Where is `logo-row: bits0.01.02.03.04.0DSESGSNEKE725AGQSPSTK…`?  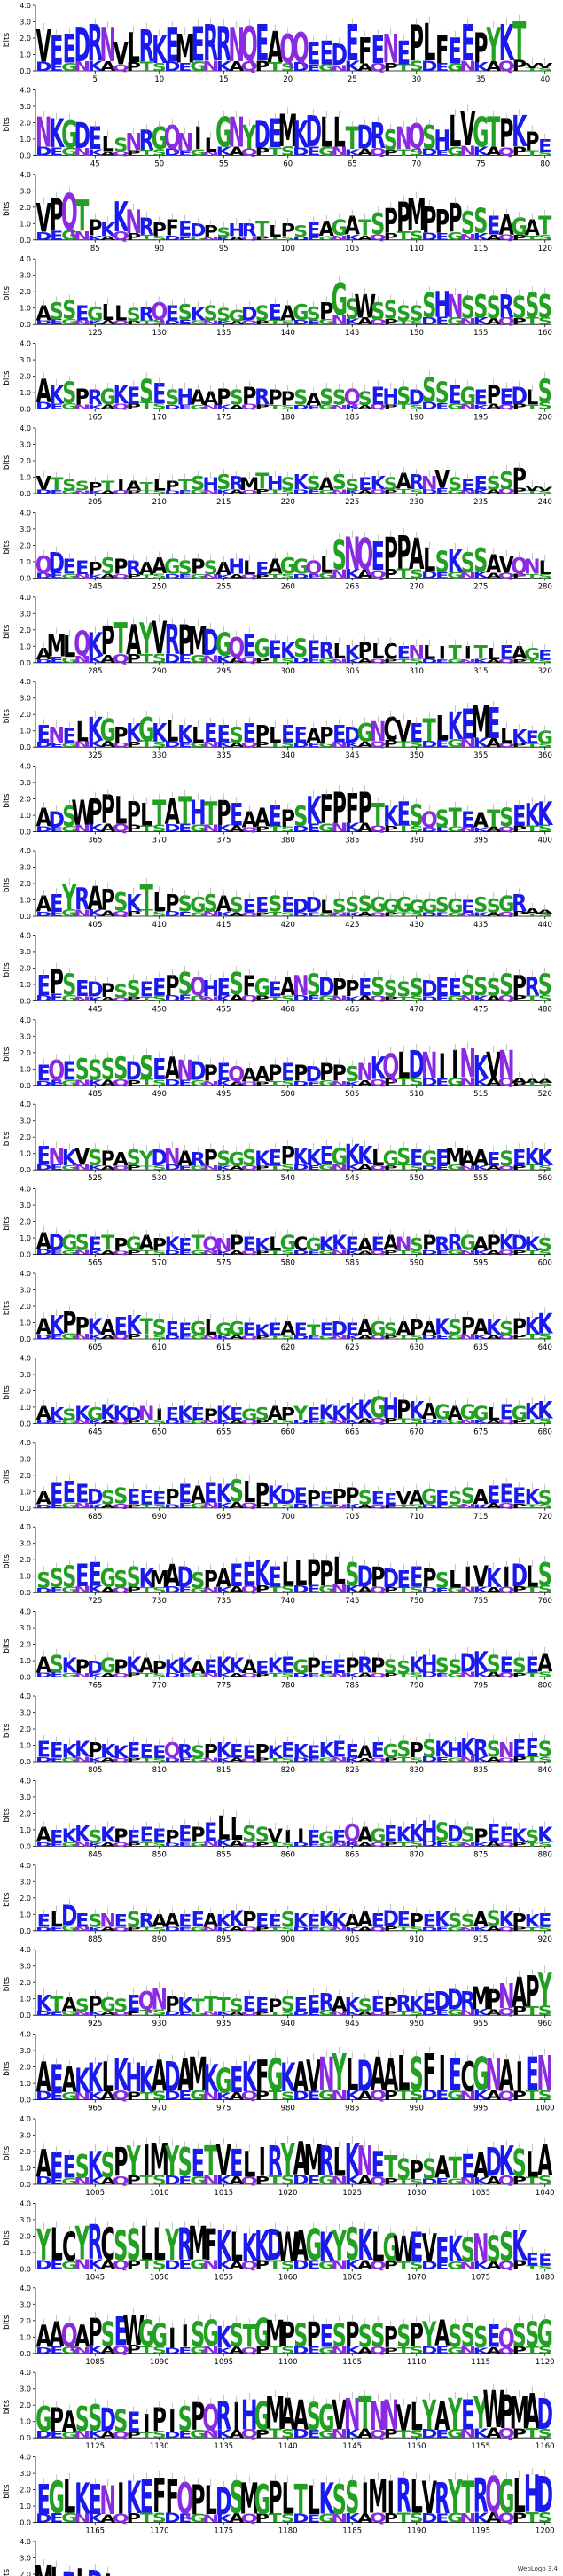
logo-row: bits0.01.02.03.04.0DSESGSNEKE725AGQSPSTK… is located at coordinates (277, 1565).